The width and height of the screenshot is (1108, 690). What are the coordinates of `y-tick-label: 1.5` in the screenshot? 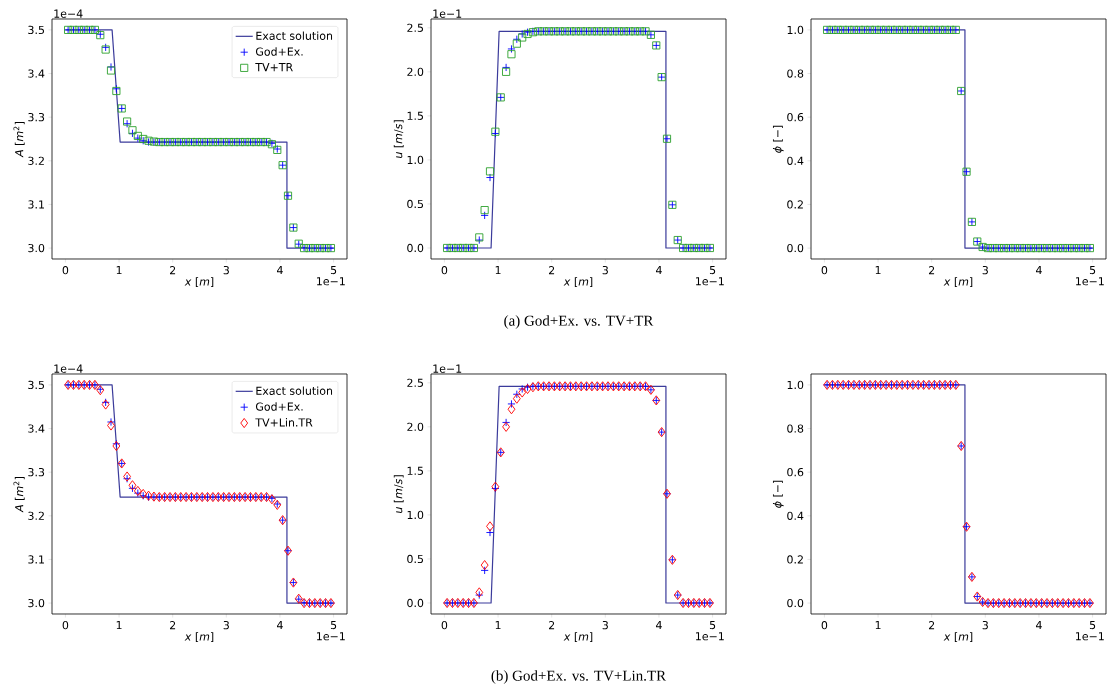 It's located at (415, 470).